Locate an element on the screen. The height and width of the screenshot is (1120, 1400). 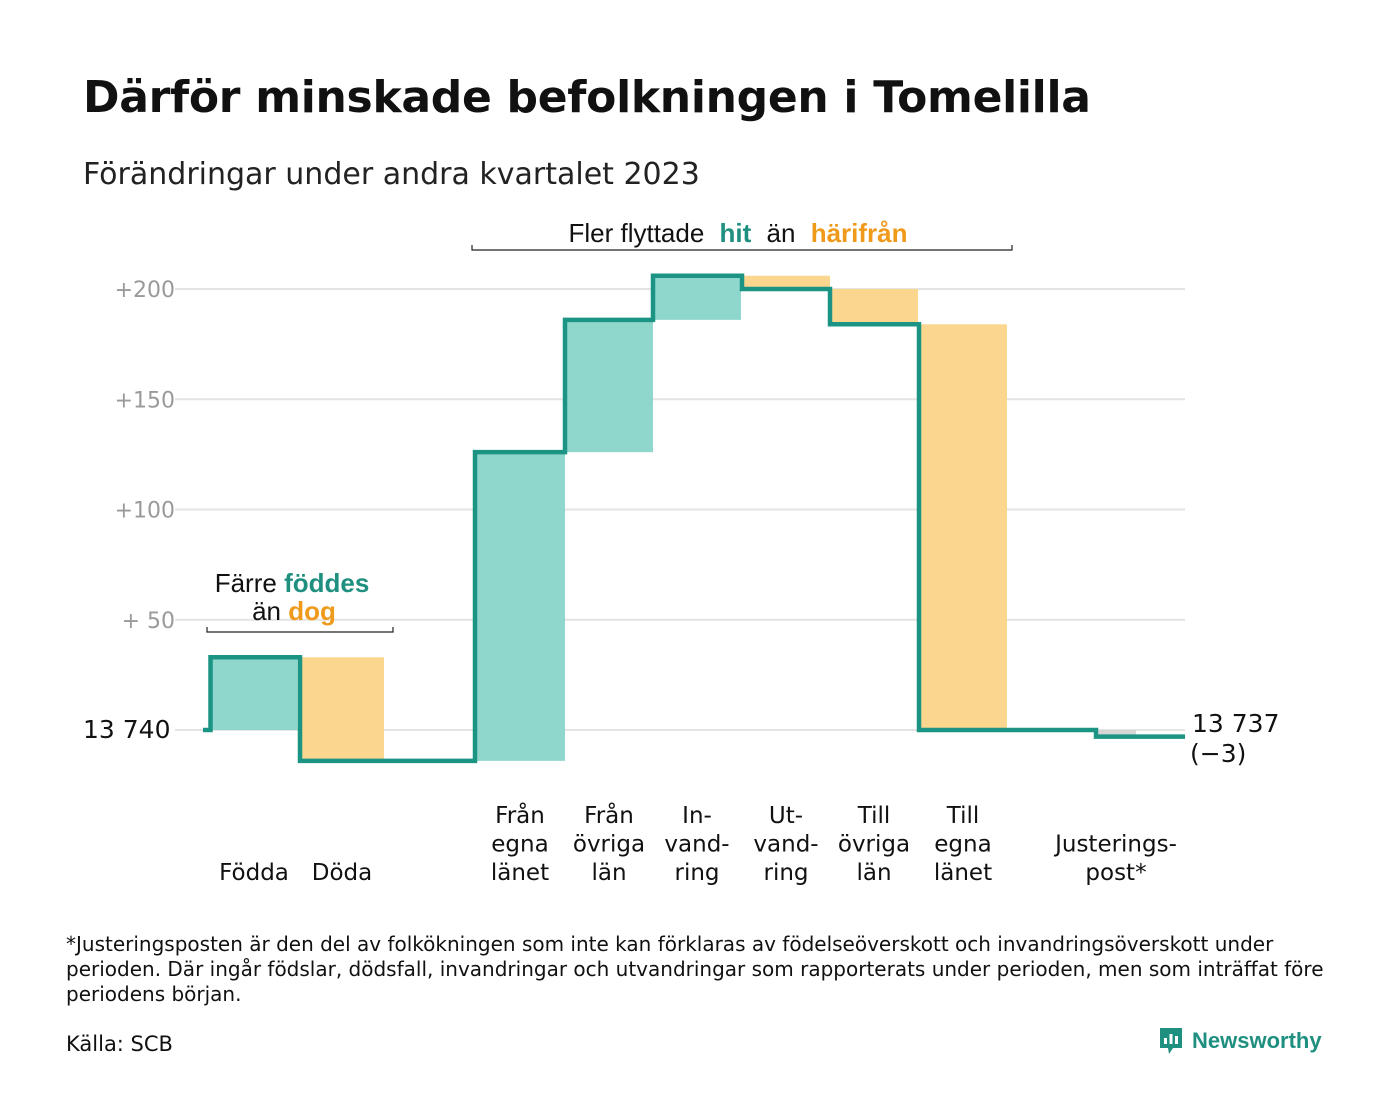
y-tick-label: + 50 is located at coordinates (148, 621).